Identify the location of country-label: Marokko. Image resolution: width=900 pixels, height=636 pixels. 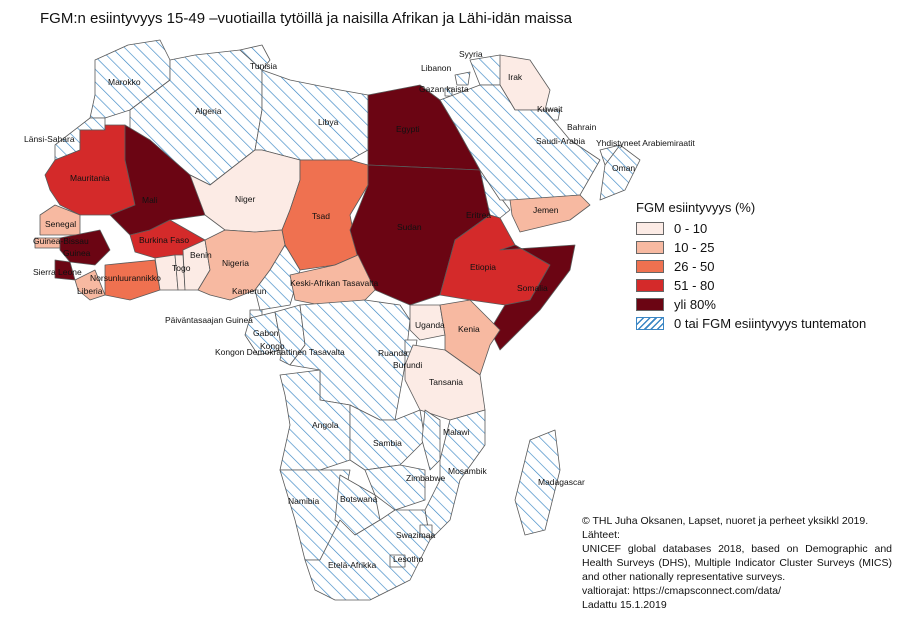
(124, 82).